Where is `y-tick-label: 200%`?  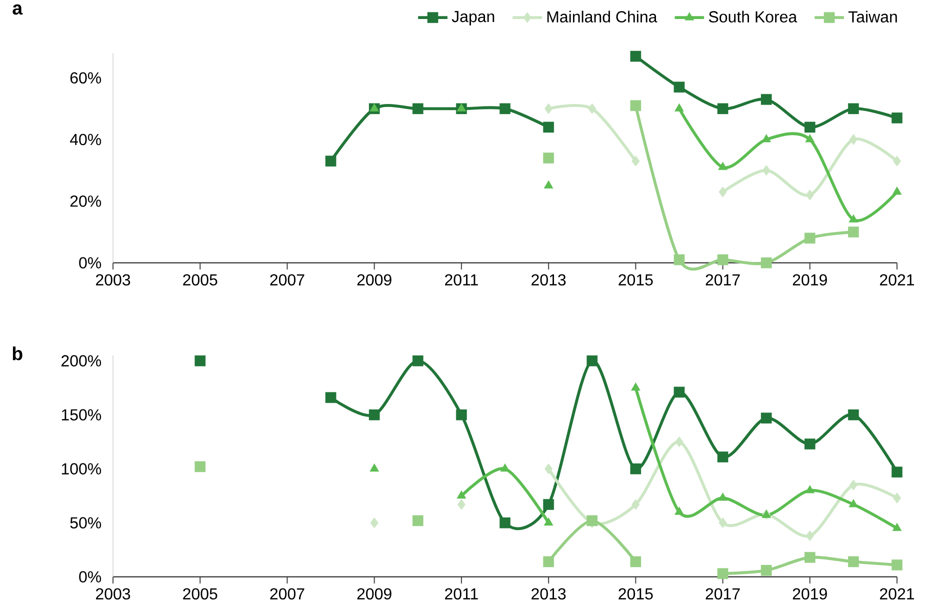
y-tick-label: 200% is located at coordinates (82, 361).